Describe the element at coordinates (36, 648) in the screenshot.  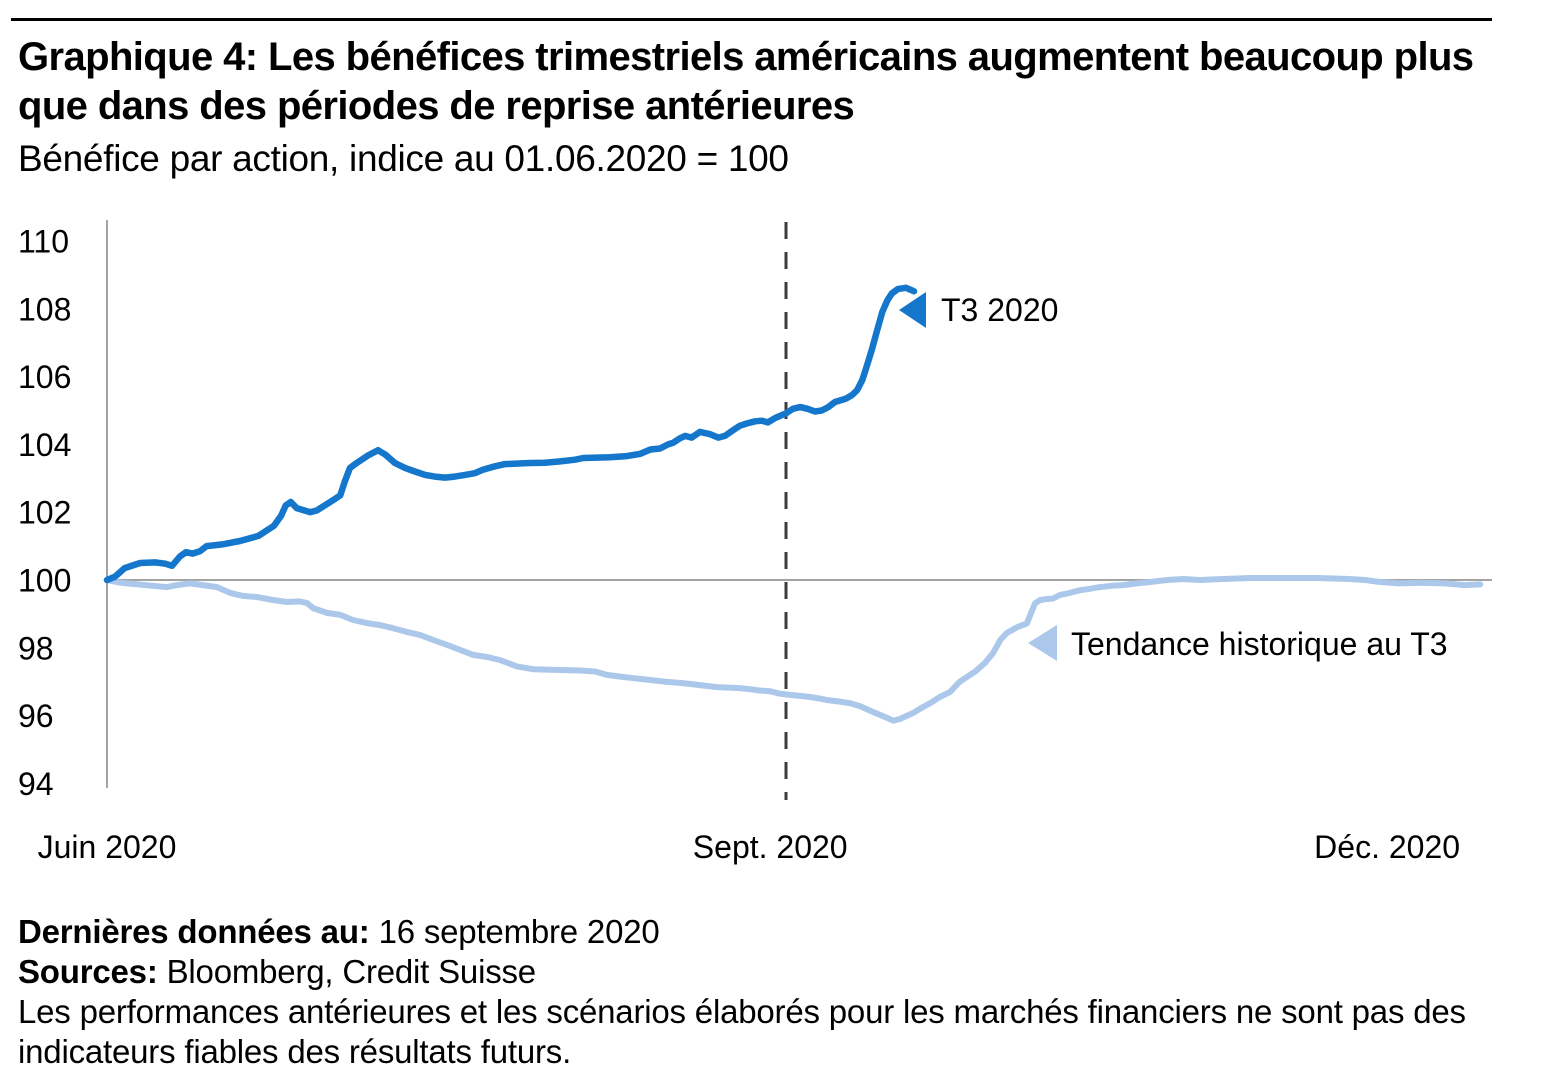
I see `y-tick-label: 98` at that location.